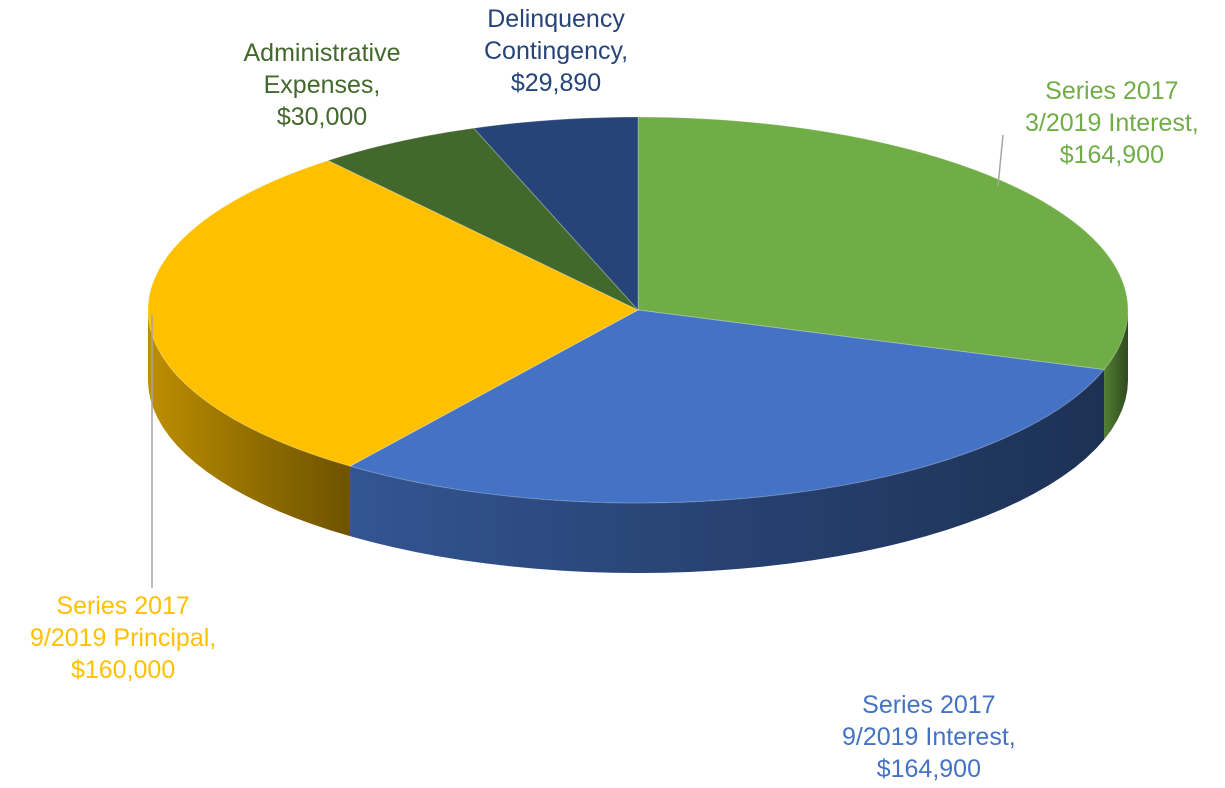  I want to click on data-label-line: Contingency,, so click(556, 51).